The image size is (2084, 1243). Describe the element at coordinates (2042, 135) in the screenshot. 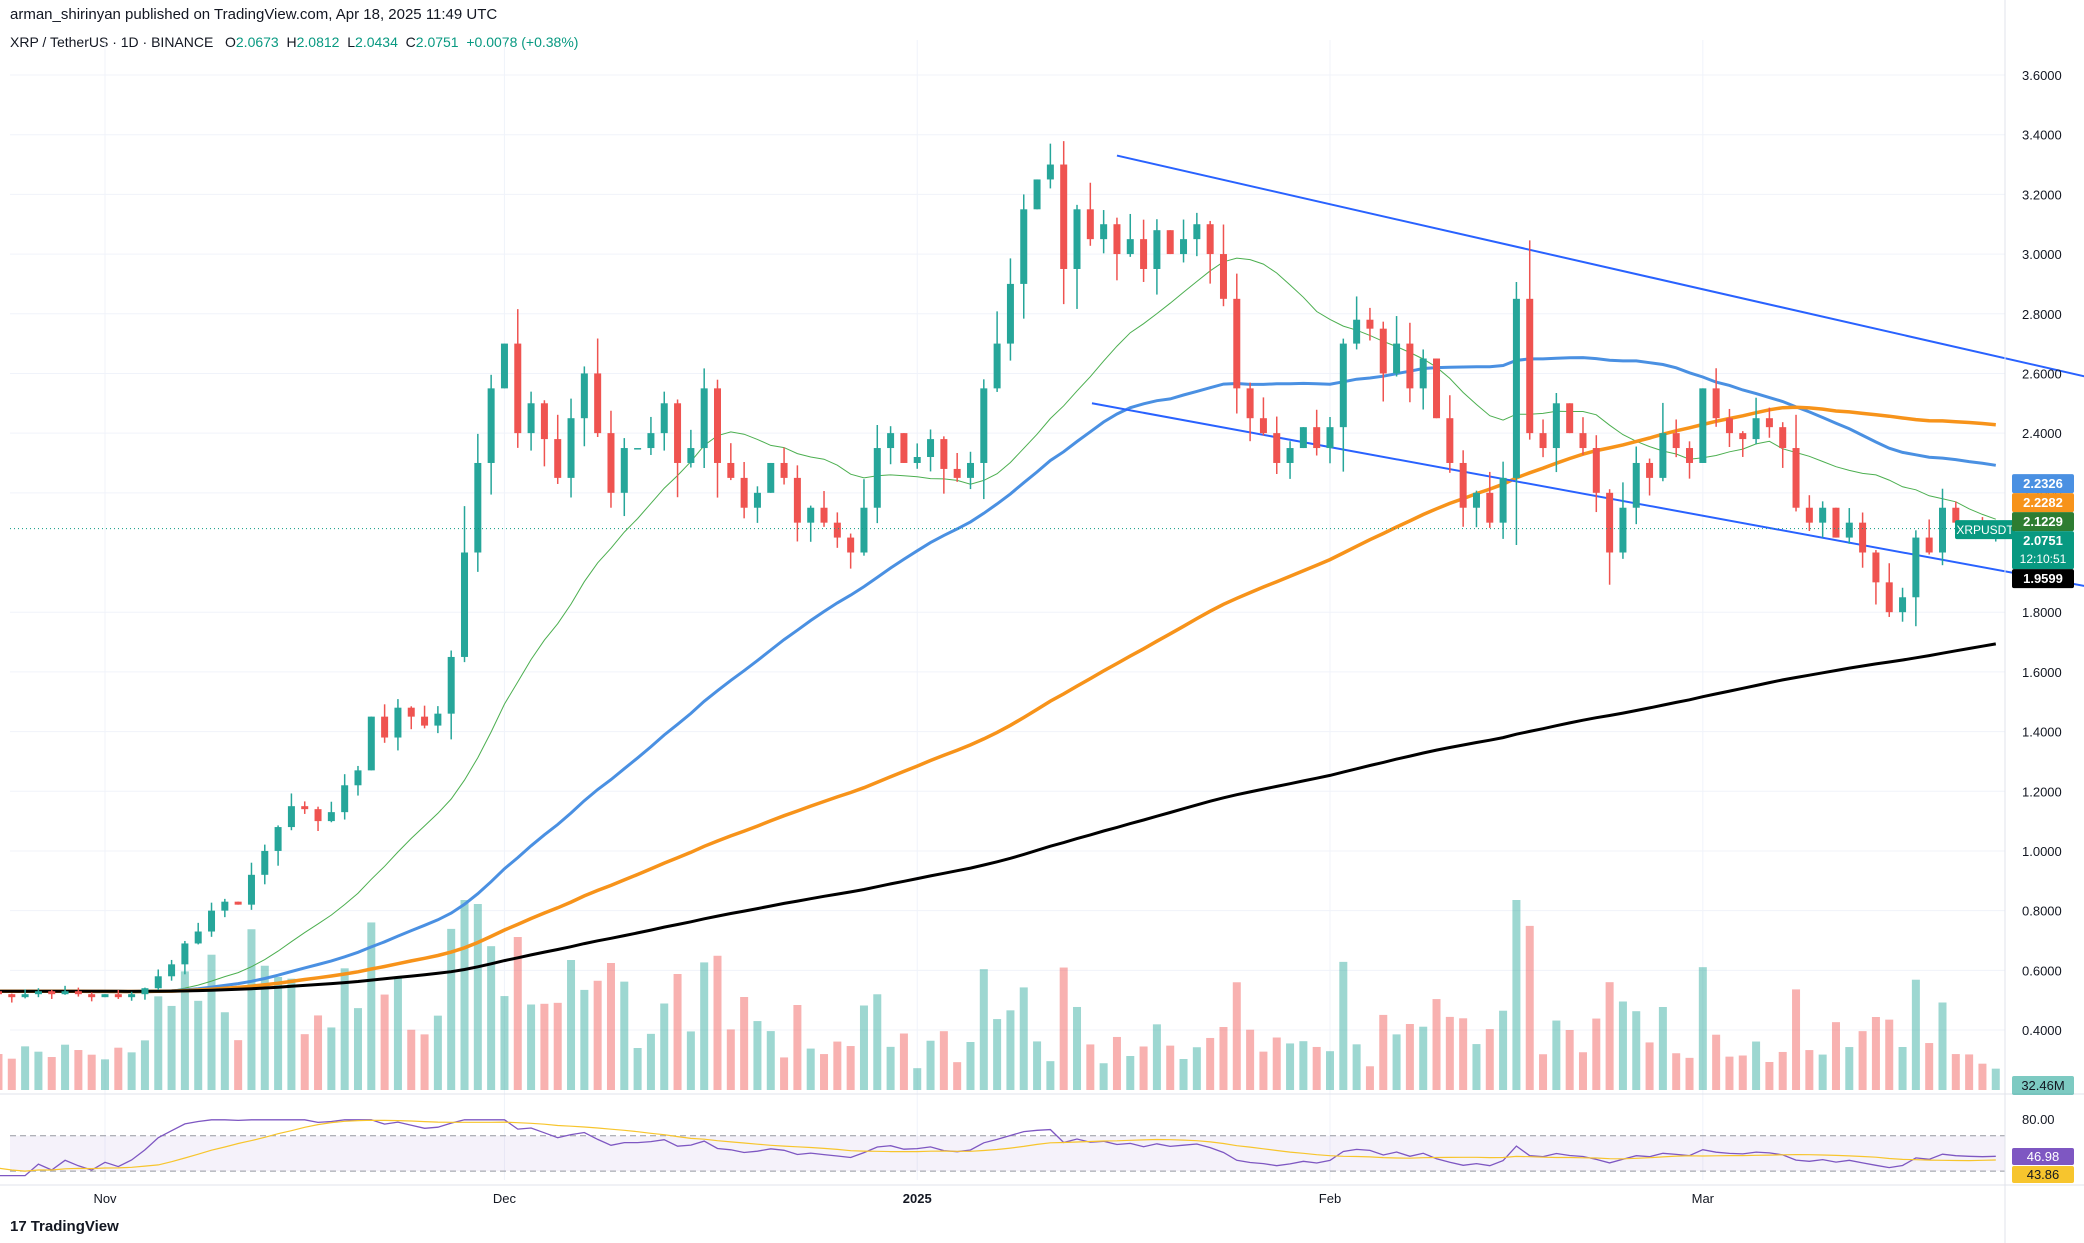

I see `y-tick-label: 3.4000` at that location.